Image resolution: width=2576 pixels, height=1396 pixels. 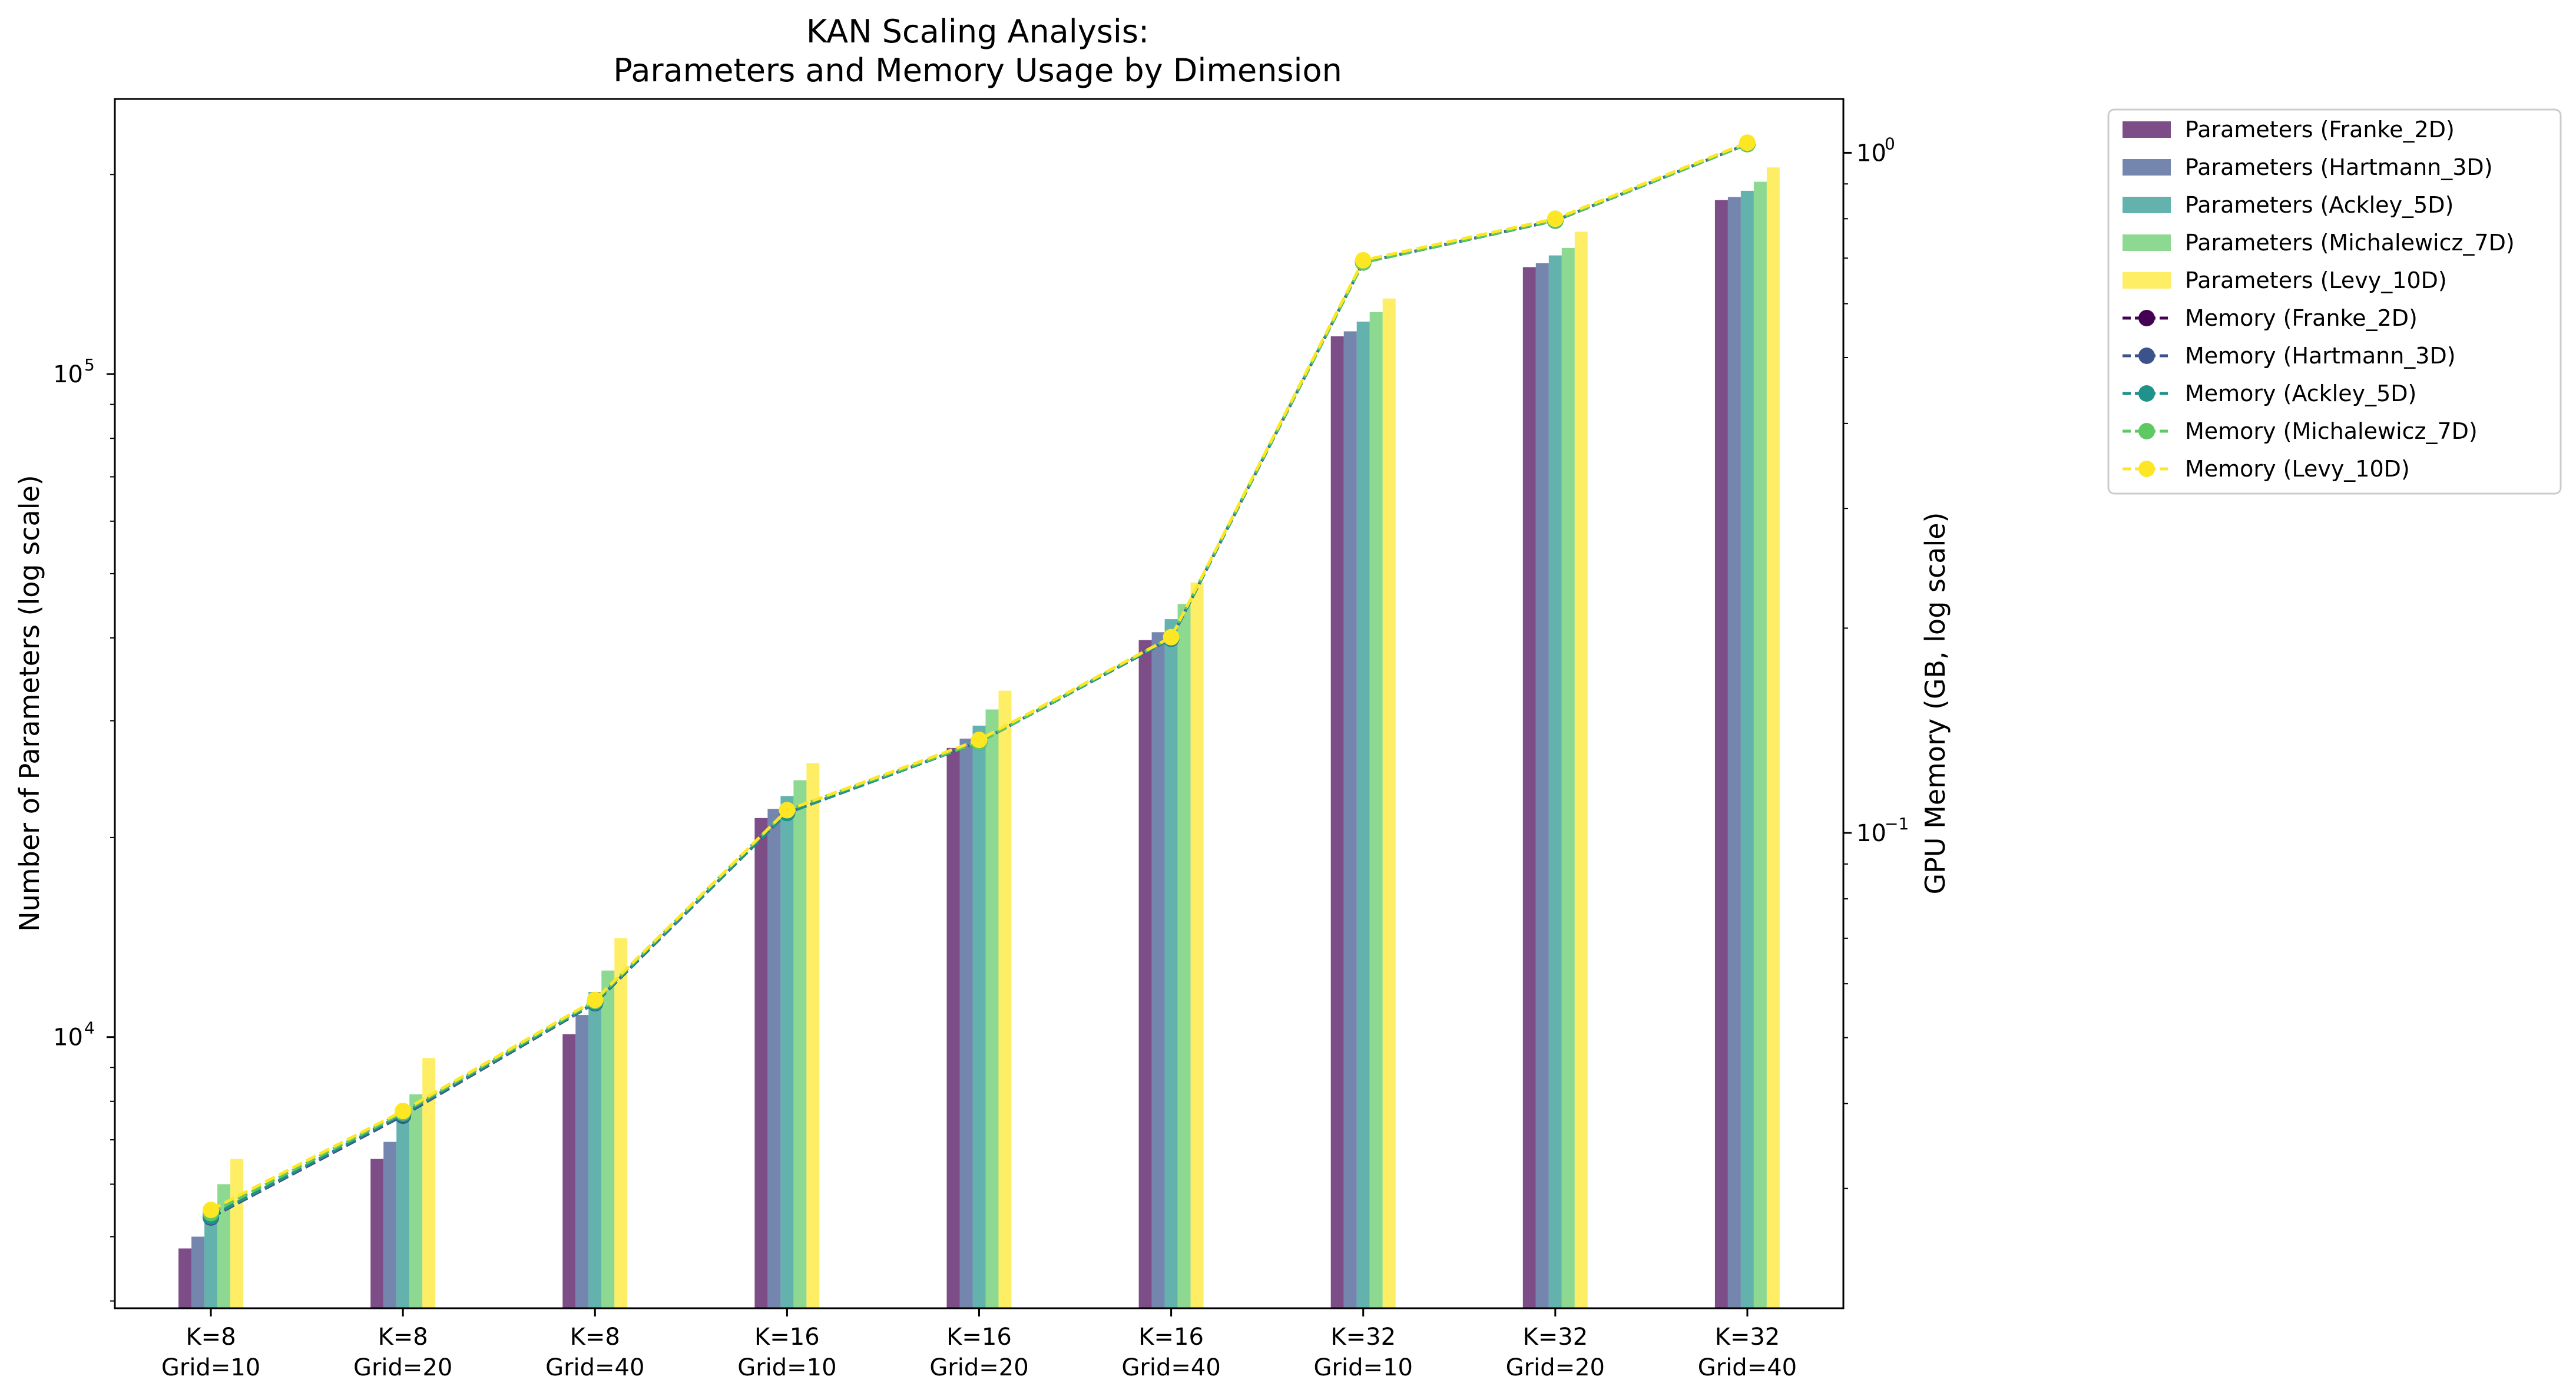 I want to click on legend-label: Parameters (Michalewicz_7D), so click(x=2350, y=243).